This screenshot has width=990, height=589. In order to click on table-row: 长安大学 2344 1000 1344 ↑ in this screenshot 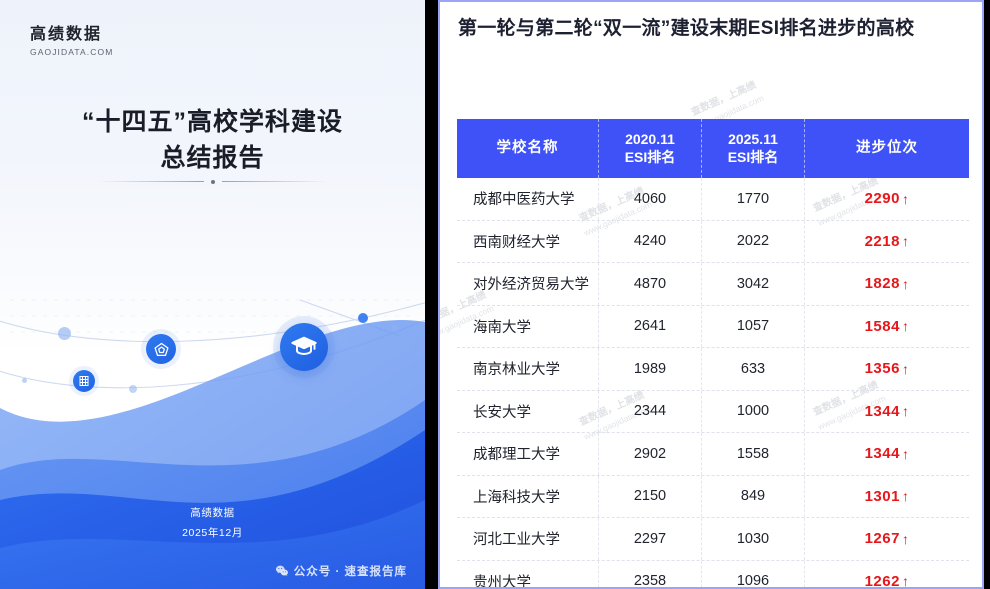, I will do `click(713, 411)`.